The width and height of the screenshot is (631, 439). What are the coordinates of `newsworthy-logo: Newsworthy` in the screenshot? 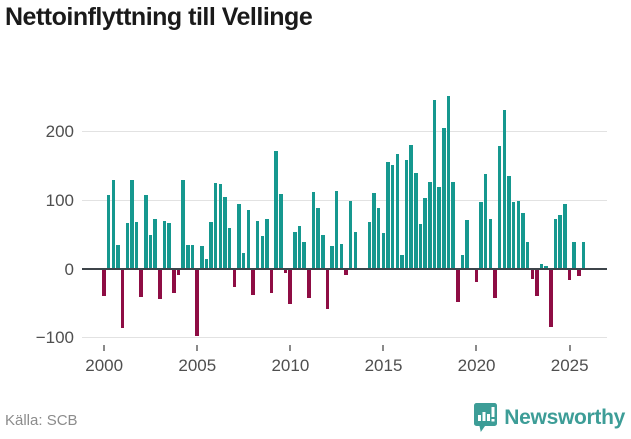 It's located at (549, 417).